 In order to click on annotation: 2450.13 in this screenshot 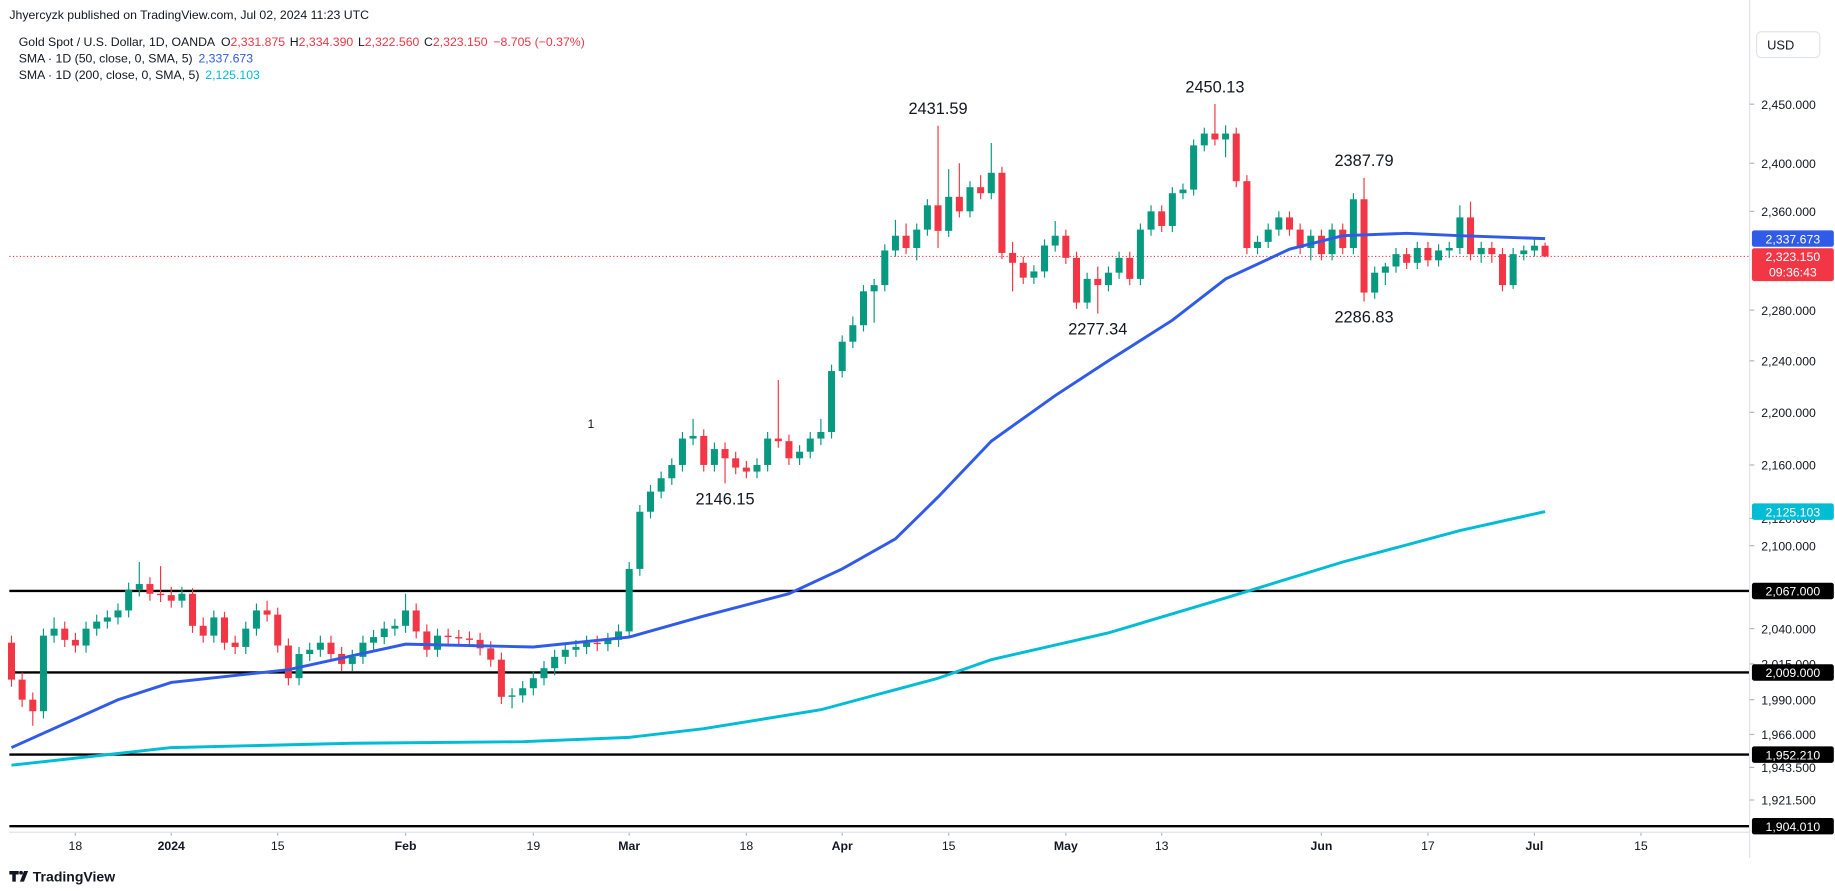, I will do `click(1214, 87)`.